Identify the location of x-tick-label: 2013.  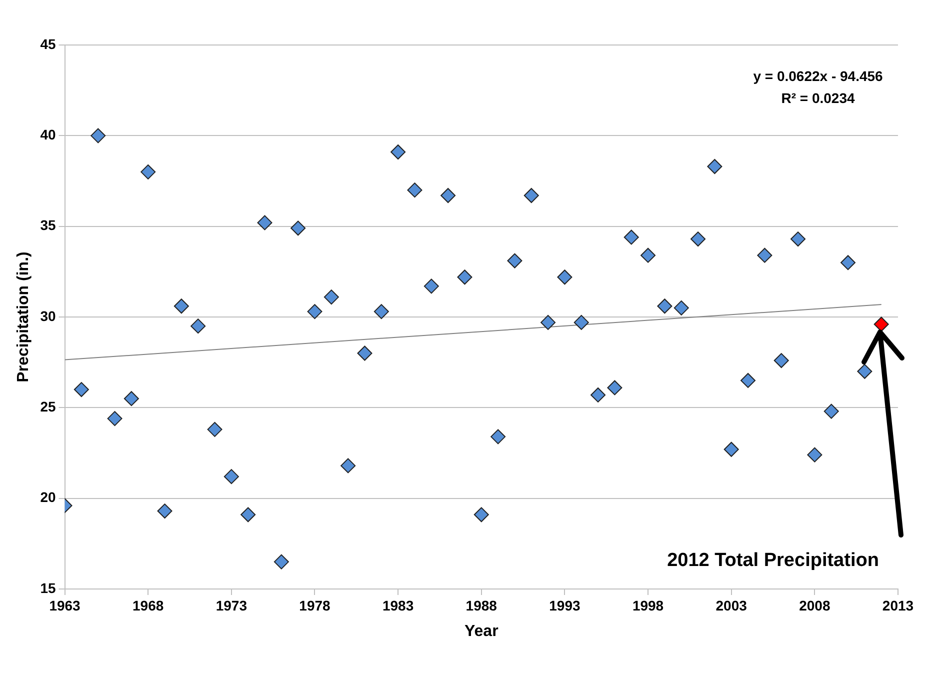
(898, 605).